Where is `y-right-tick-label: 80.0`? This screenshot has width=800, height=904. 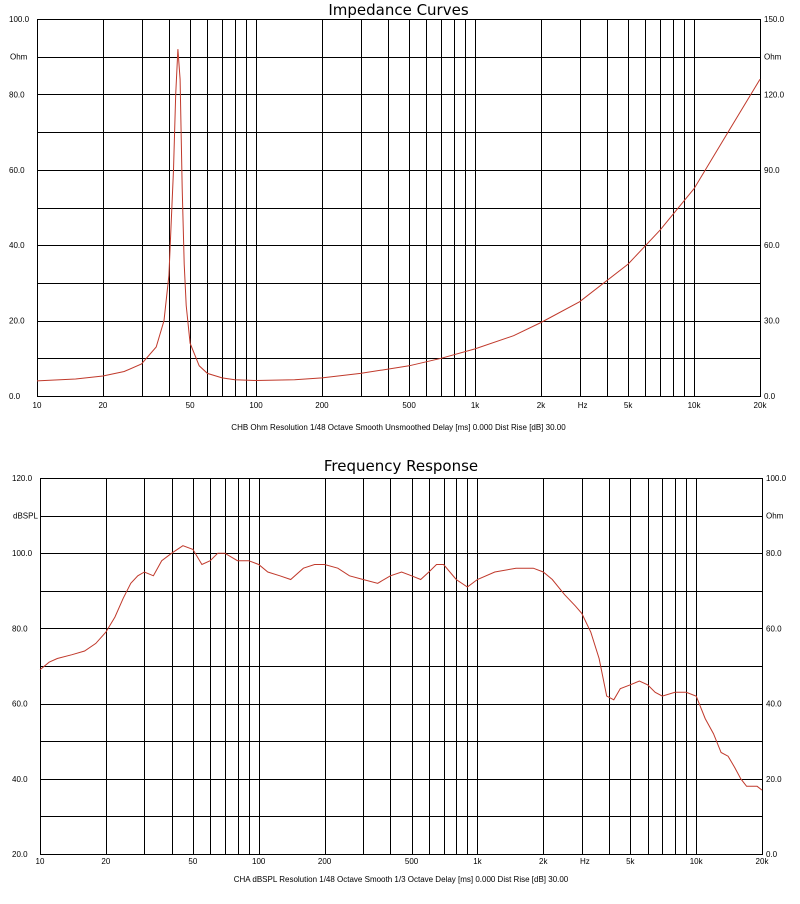 y-right-tick-label: 80.0 is located at coordinates (774, 553).